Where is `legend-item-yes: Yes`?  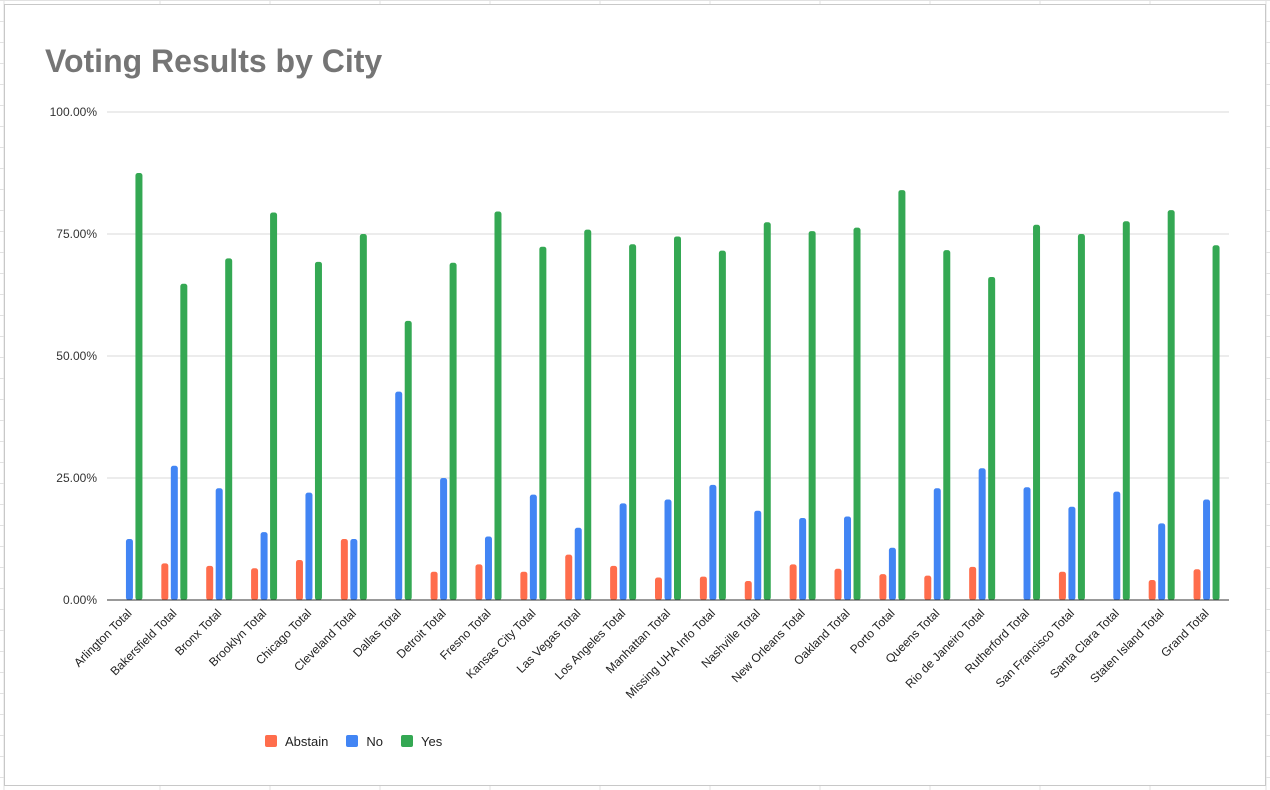 legend-item-yes: Yes is located at coordinates (421, 741).